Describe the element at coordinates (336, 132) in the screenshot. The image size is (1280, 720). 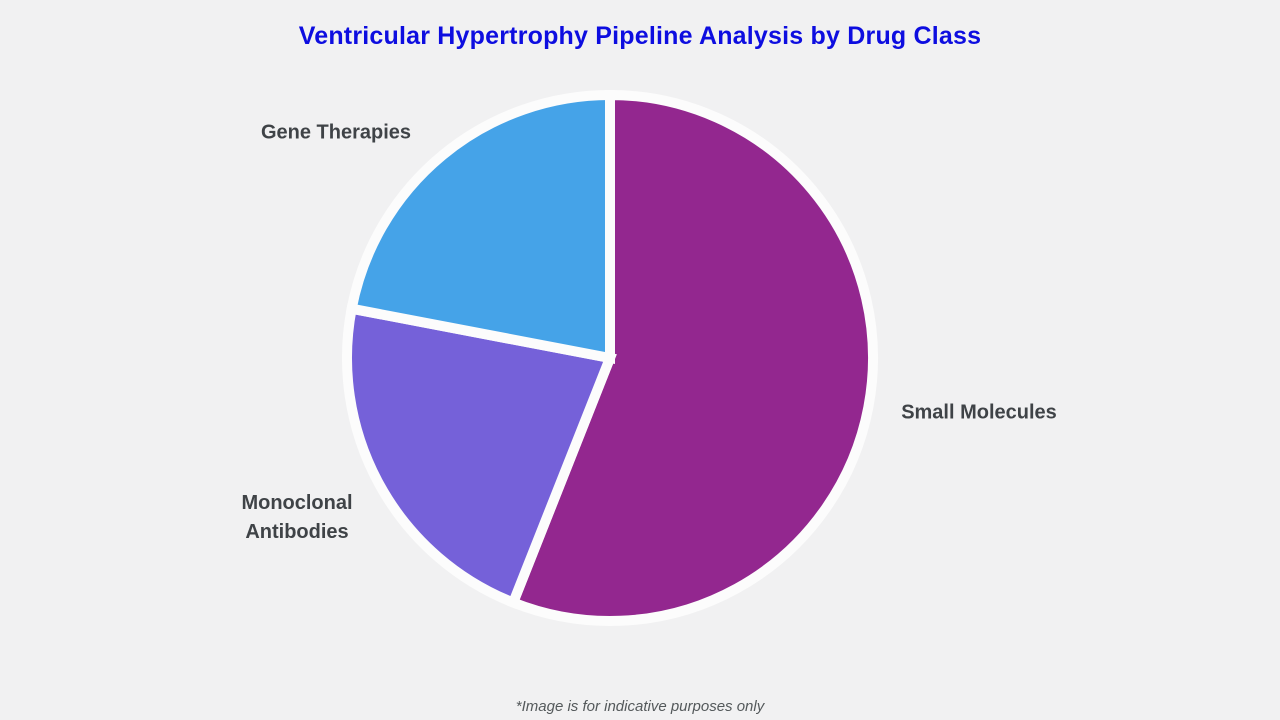
I see `slice-label-gene-therapies: Gene Therapies` at that location.